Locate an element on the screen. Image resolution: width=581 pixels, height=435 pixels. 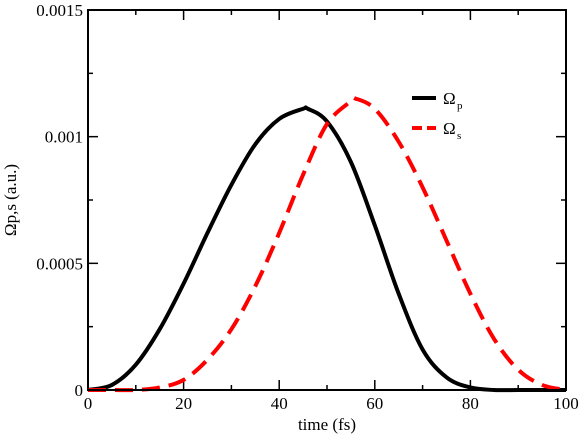
x-axis-label: time (fs) is located at coordinates (327, 424).